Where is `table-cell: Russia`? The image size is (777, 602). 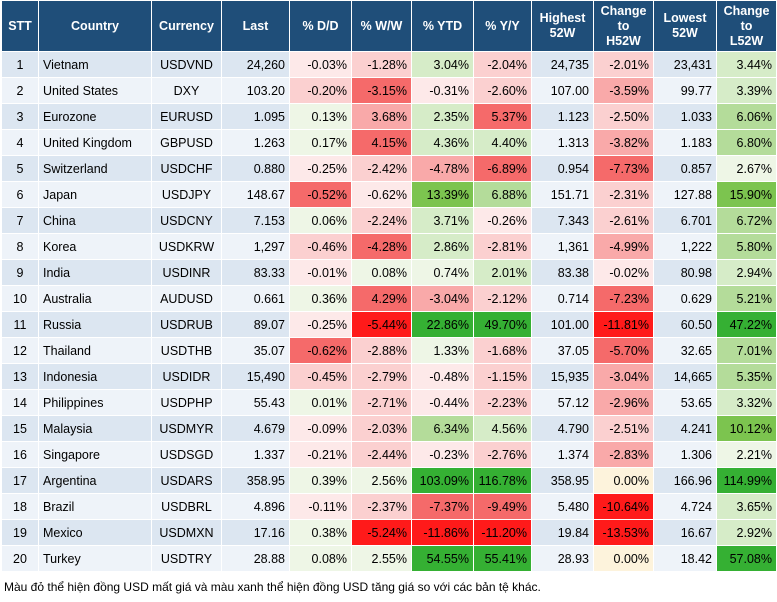 table-cell: Russia is located at coordinates (95, 324).